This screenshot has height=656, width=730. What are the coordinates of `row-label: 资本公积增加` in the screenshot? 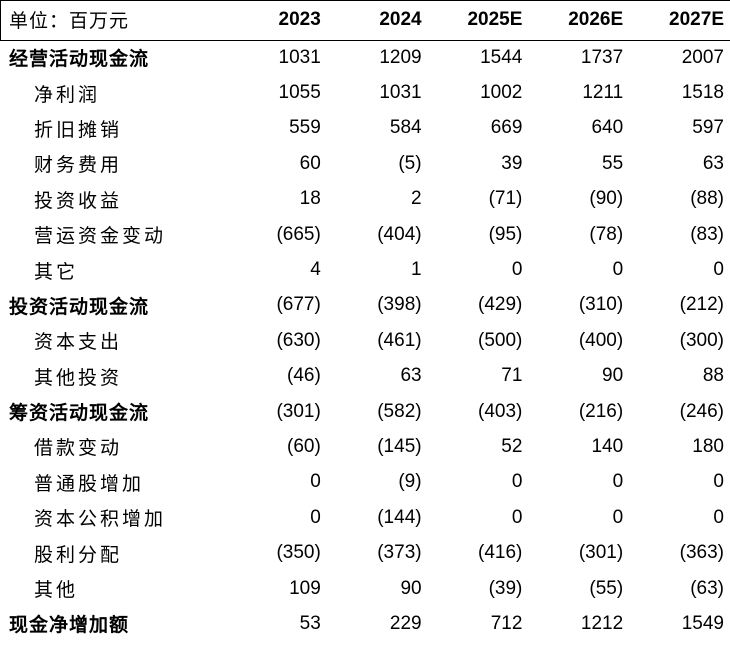 It's located at (100, 519).